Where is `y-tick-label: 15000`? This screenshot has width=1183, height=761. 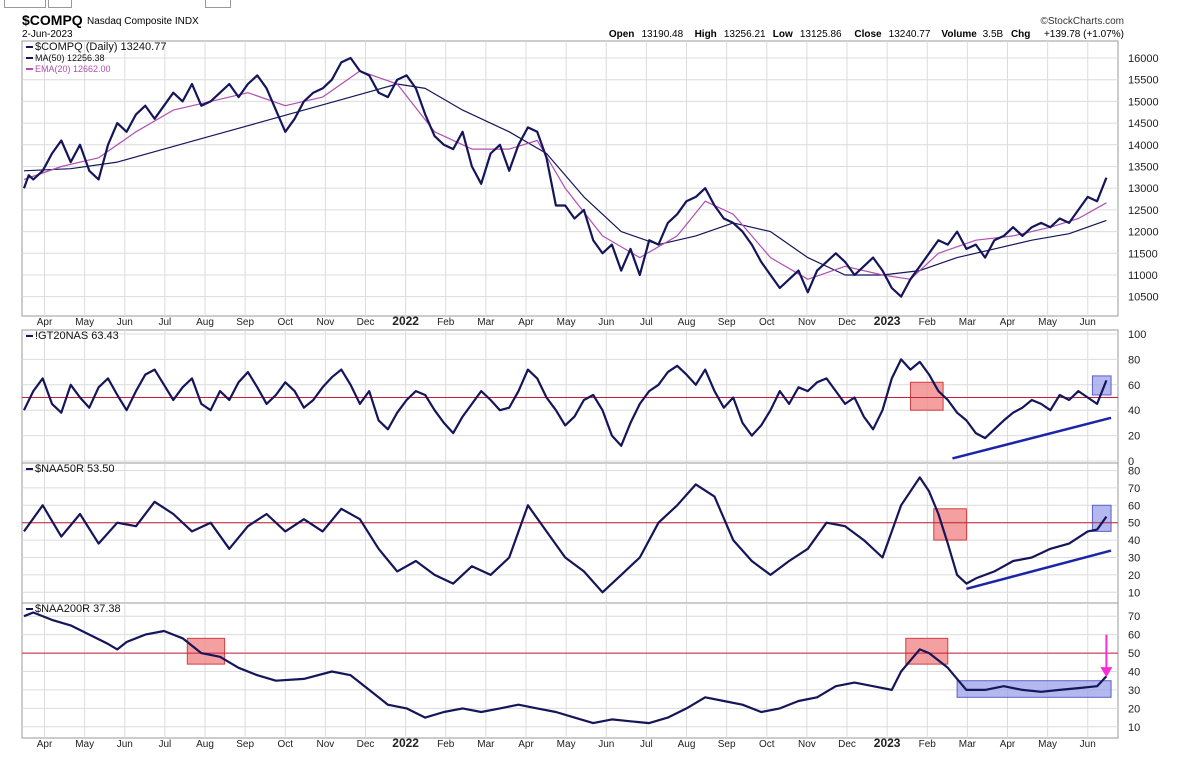
y-tick-label: 15000 is located at coordinates (1143, 102).